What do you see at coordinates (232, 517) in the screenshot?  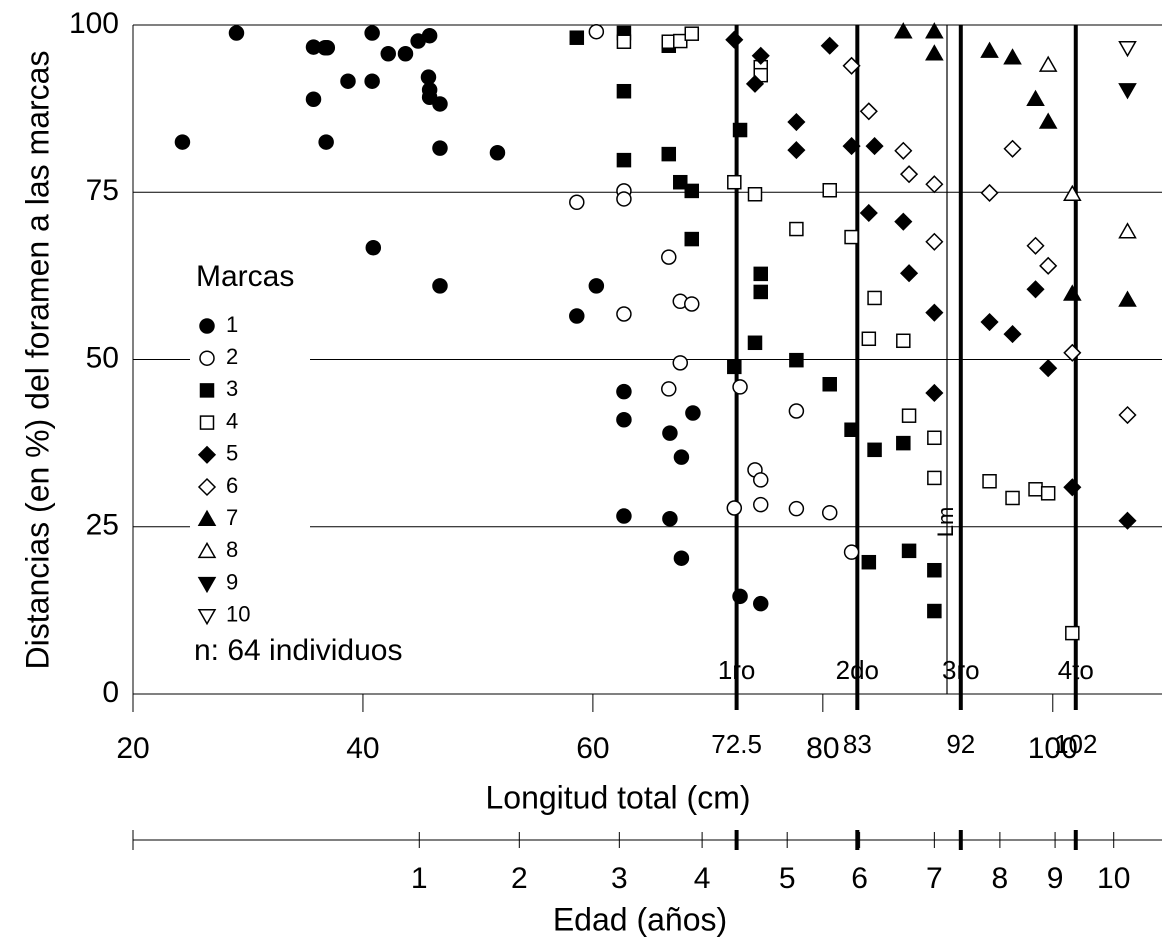 I see `legend-label: 7` at bounding box center [232, 517].